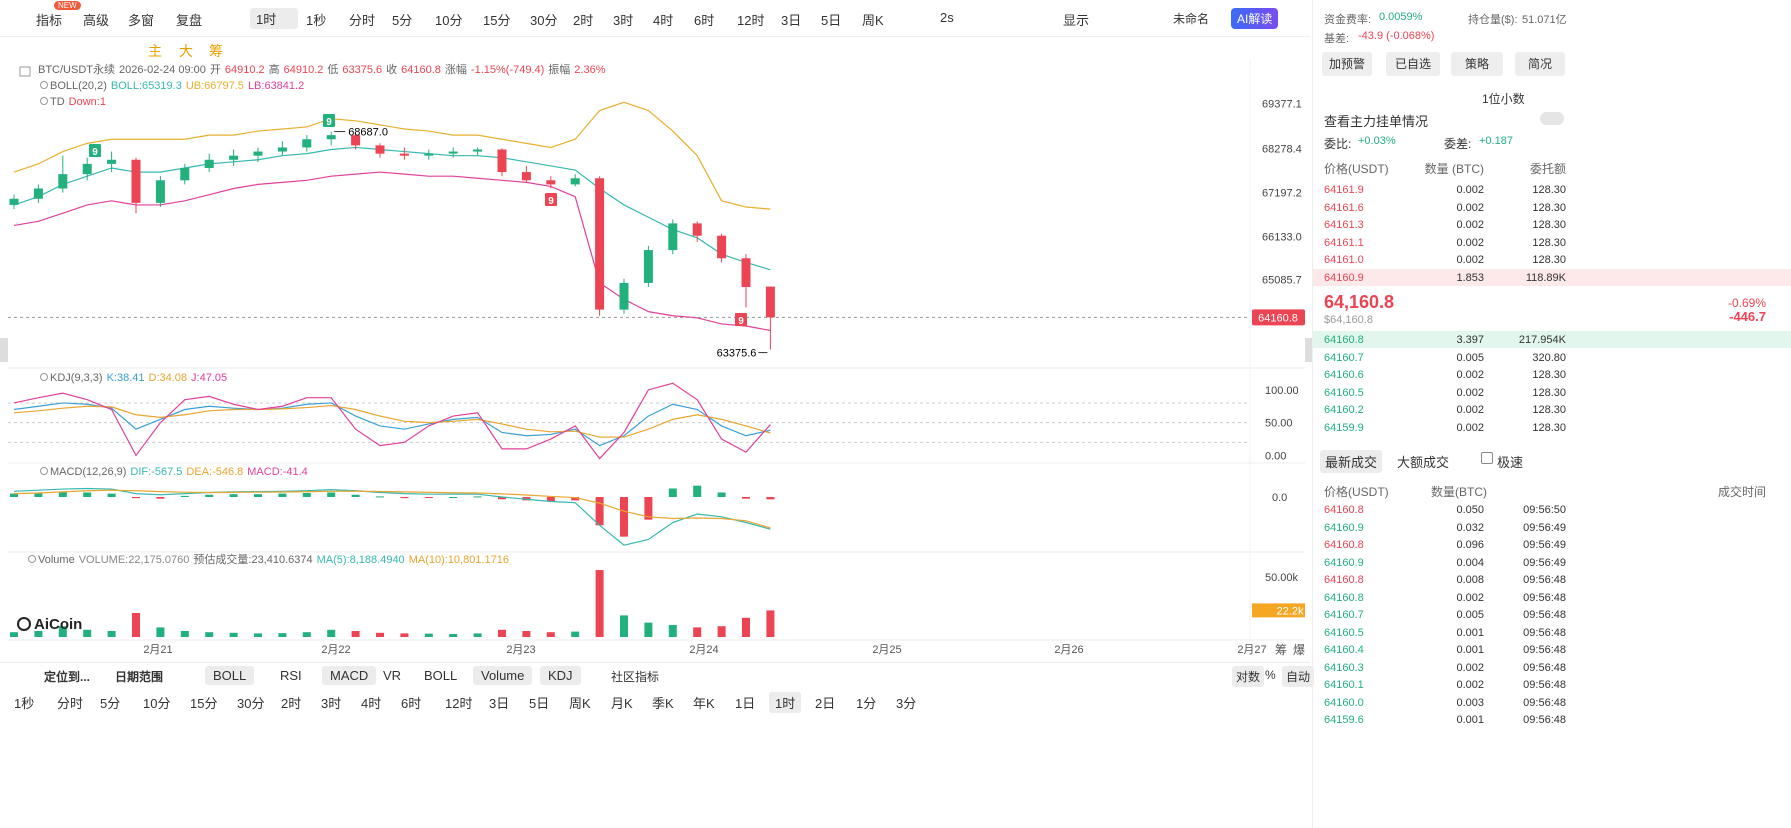 The width and height of the screenshot is (1791, 828). I want to click on community: 社区指标, so click(635, 677).